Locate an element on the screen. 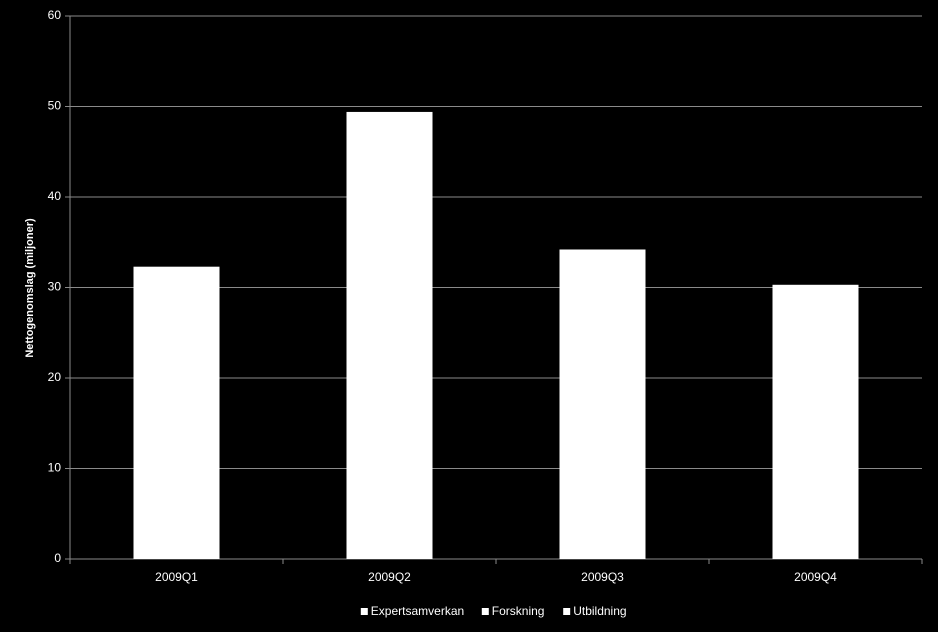 The height and width of the screenshot is (632, 938). y-tick-label: 30 is located at coordinates (55, 287).